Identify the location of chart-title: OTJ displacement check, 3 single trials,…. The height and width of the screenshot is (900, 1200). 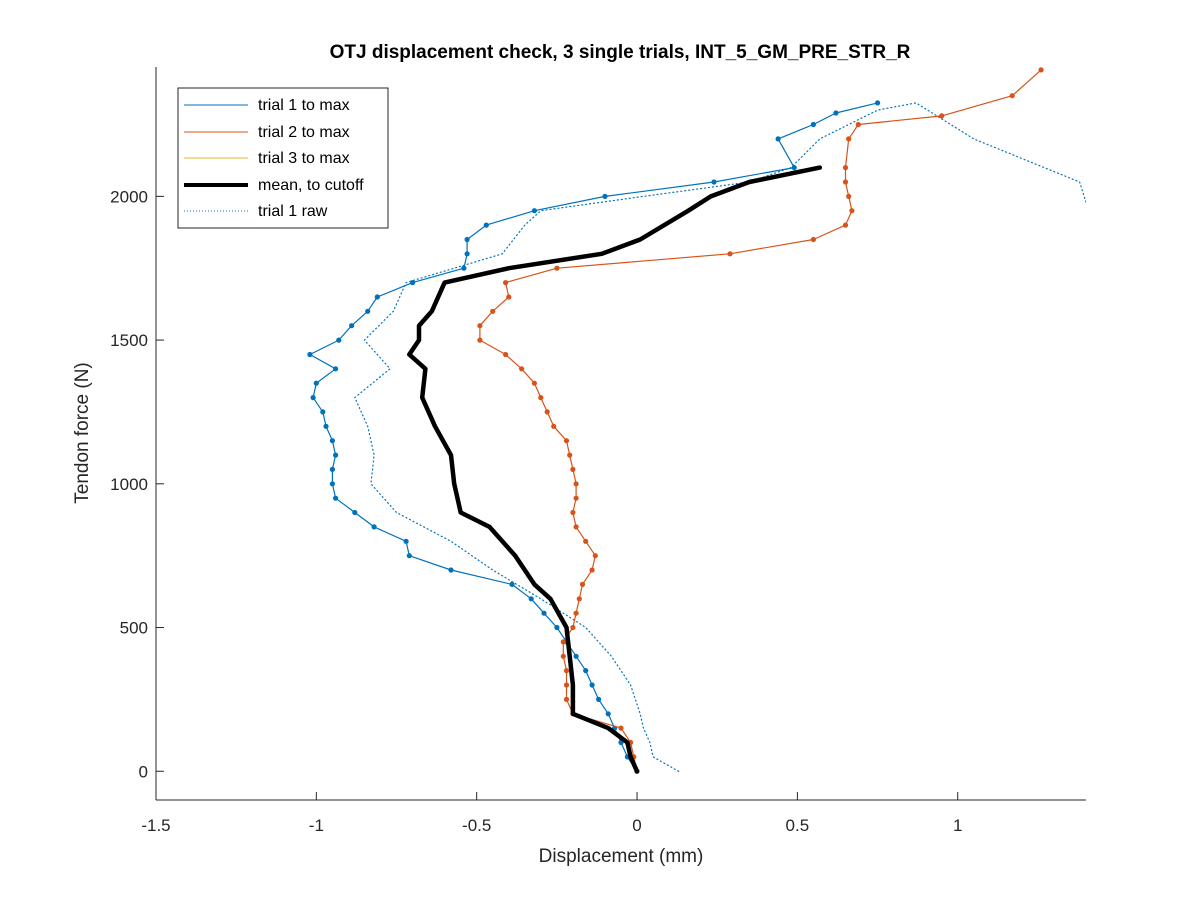
(620, 52).